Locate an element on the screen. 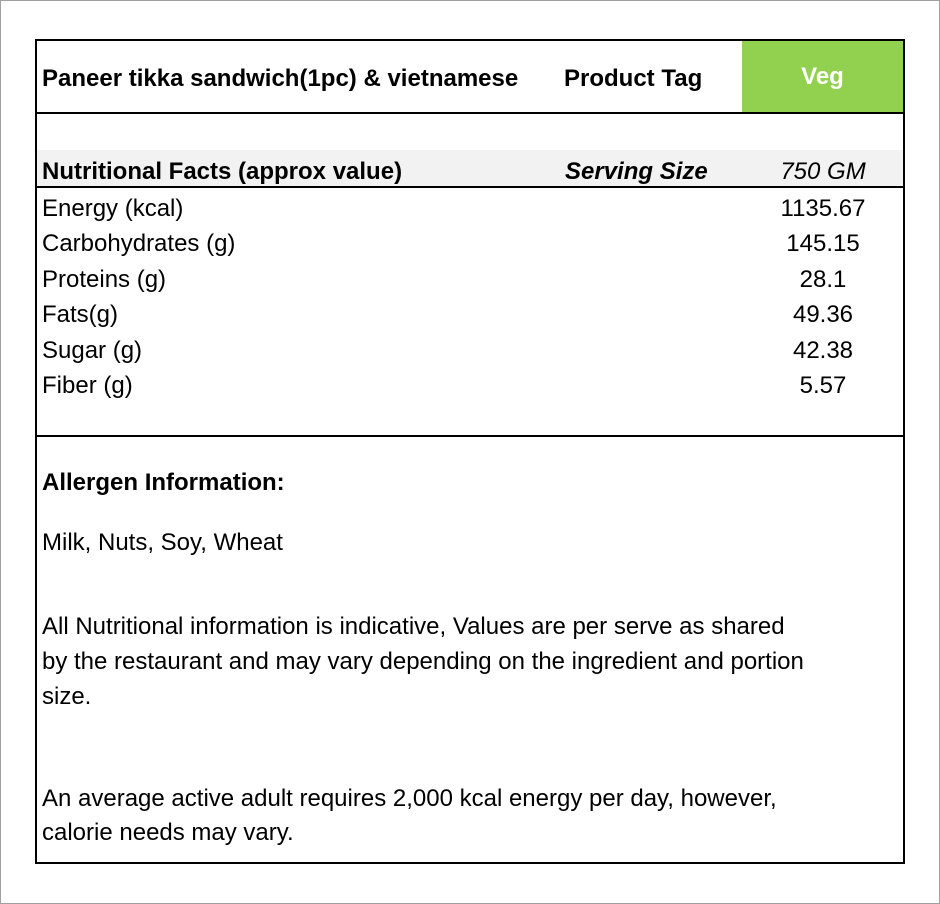 The width and height of the screenshot is (940, 904). nutrient-label-sugar: Sugar (g) is located at coordinates (92, 350).